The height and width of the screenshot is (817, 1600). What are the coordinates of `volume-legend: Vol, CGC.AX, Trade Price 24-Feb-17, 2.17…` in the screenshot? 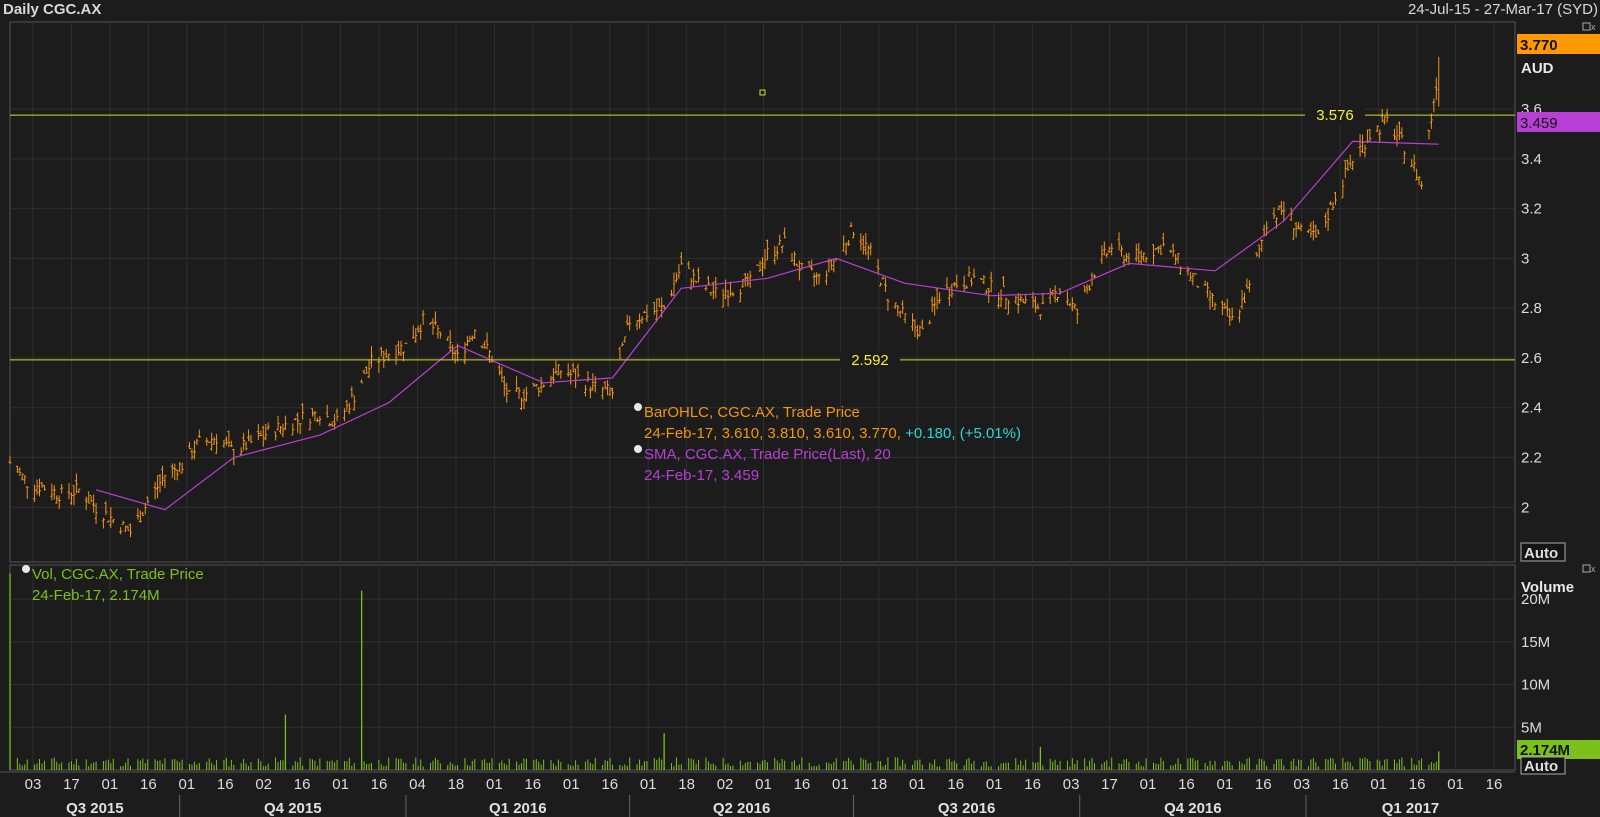 It's located at (113, 585).